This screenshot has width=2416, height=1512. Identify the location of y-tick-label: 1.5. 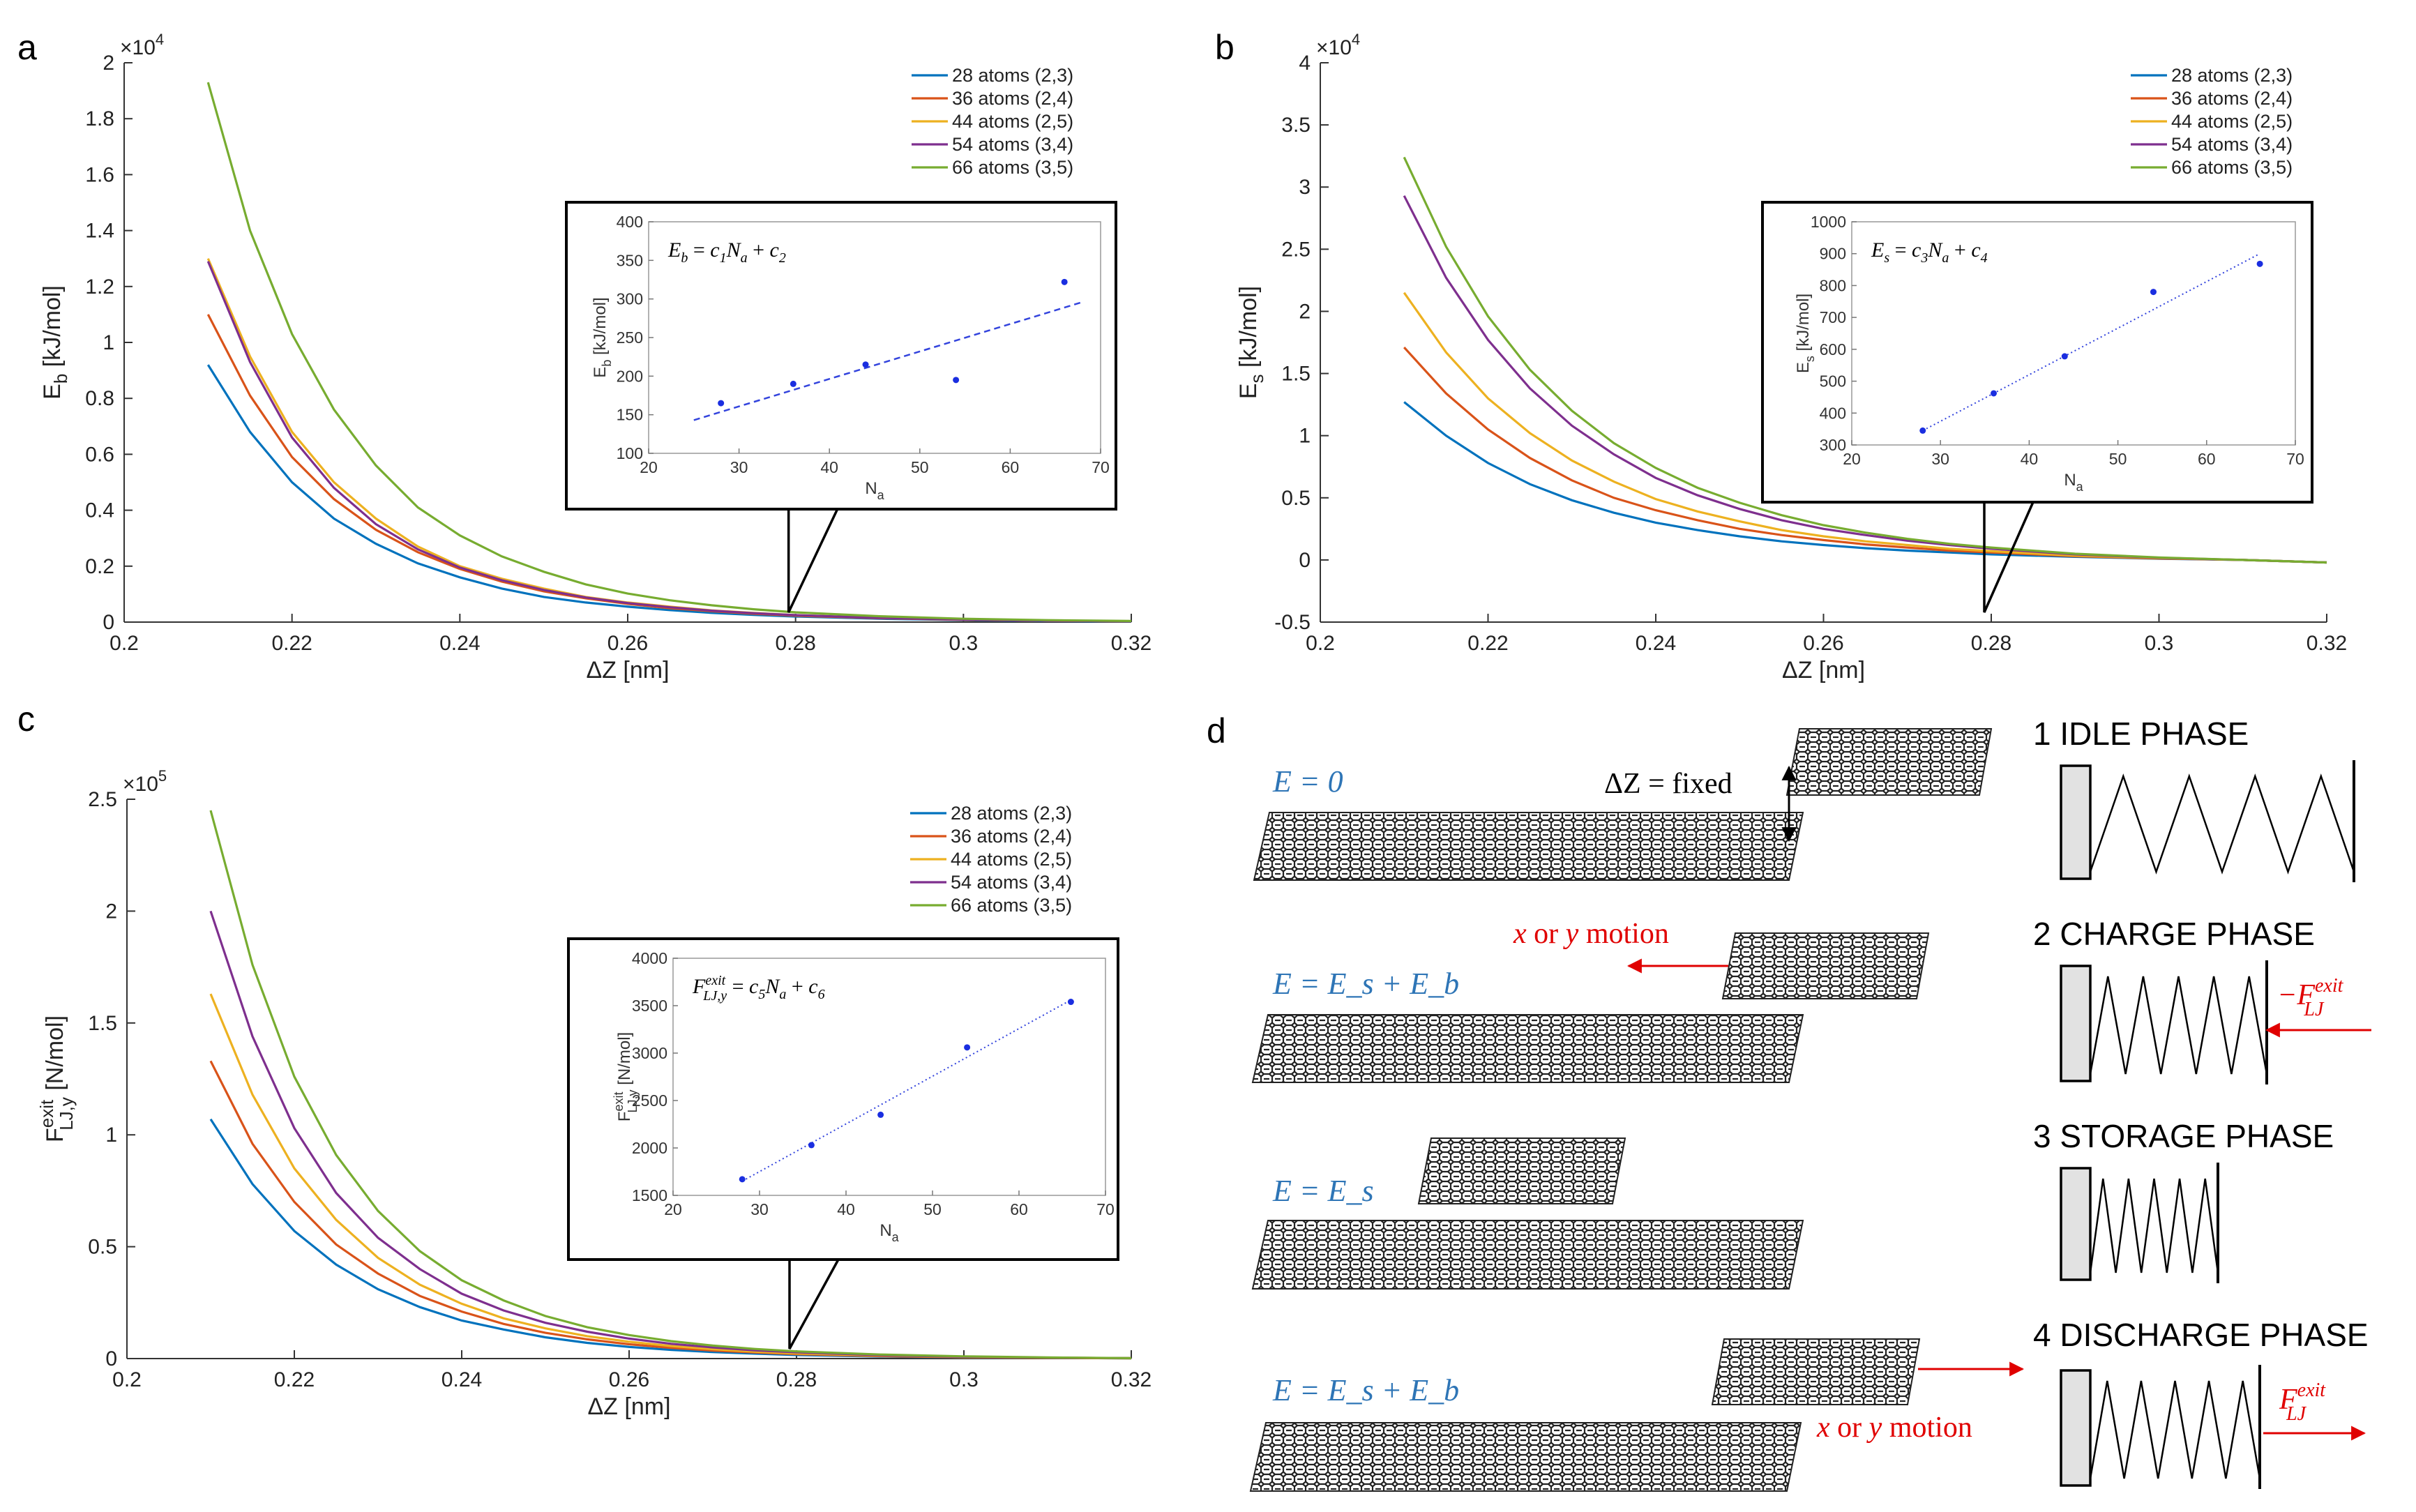
(103, 1023).